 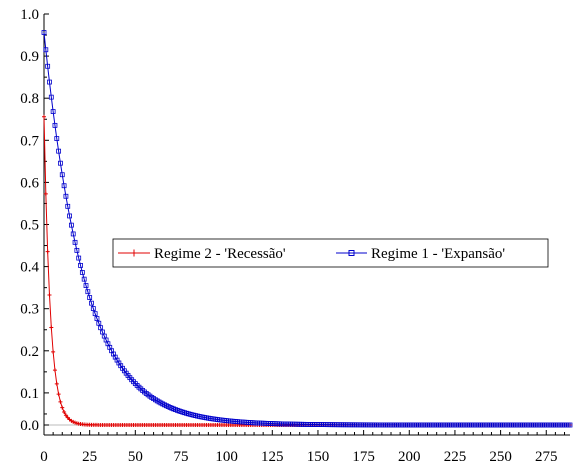 I want to click on x-tick-label-3: 75, so click(x=180, y=457).